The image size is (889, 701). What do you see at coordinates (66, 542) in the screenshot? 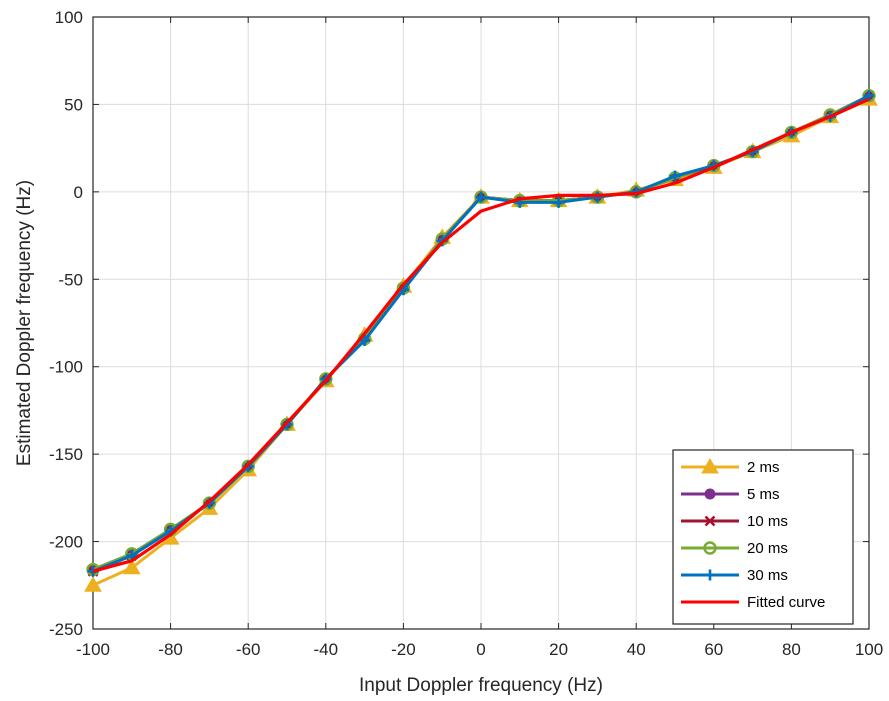
I see `y-tick-label: -200` at bounding box center [66, 542].